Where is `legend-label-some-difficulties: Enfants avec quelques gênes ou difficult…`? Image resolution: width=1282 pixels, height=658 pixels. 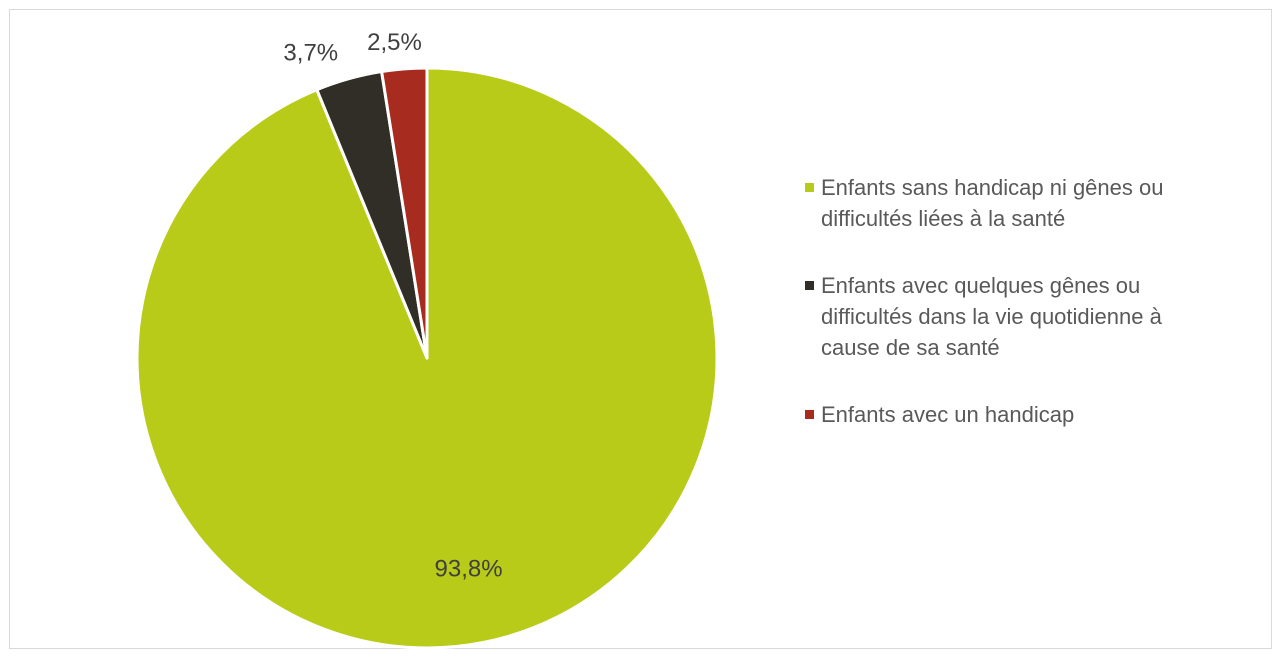 legend-label-some-difficulties: Enfants avec quelques gênes ou difficult… is located at coordinates (991, 316).